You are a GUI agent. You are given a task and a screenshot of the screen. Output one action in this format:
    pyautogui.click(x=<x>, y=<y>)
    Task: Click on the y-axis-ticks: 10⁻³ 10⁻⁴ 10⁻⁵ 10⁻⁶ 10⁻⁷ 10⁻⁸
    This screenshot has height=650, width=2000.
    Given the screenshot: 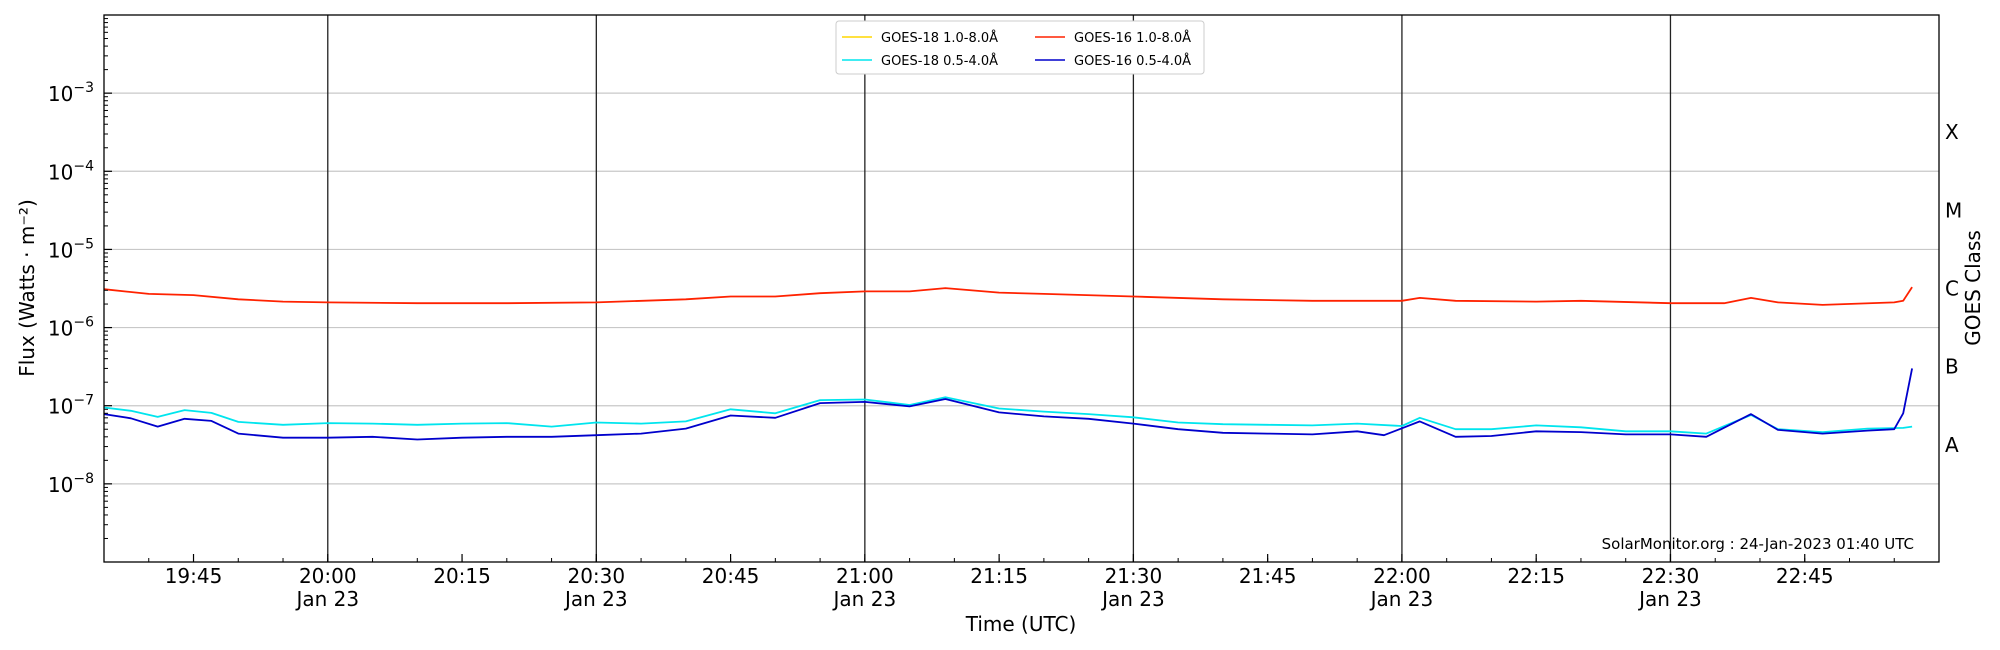 What is the action you would take?
    pyautogui.click(x=80, y=278)
    